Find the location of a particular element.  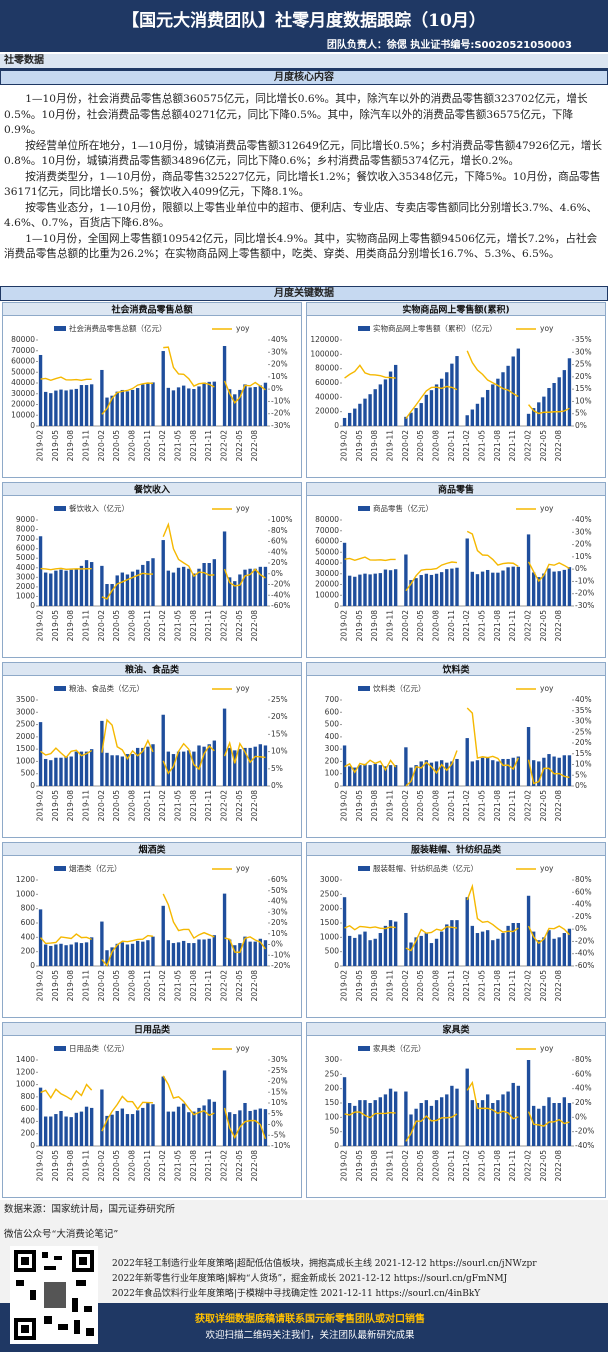

qr-code is located at coordinates (54, 1295).